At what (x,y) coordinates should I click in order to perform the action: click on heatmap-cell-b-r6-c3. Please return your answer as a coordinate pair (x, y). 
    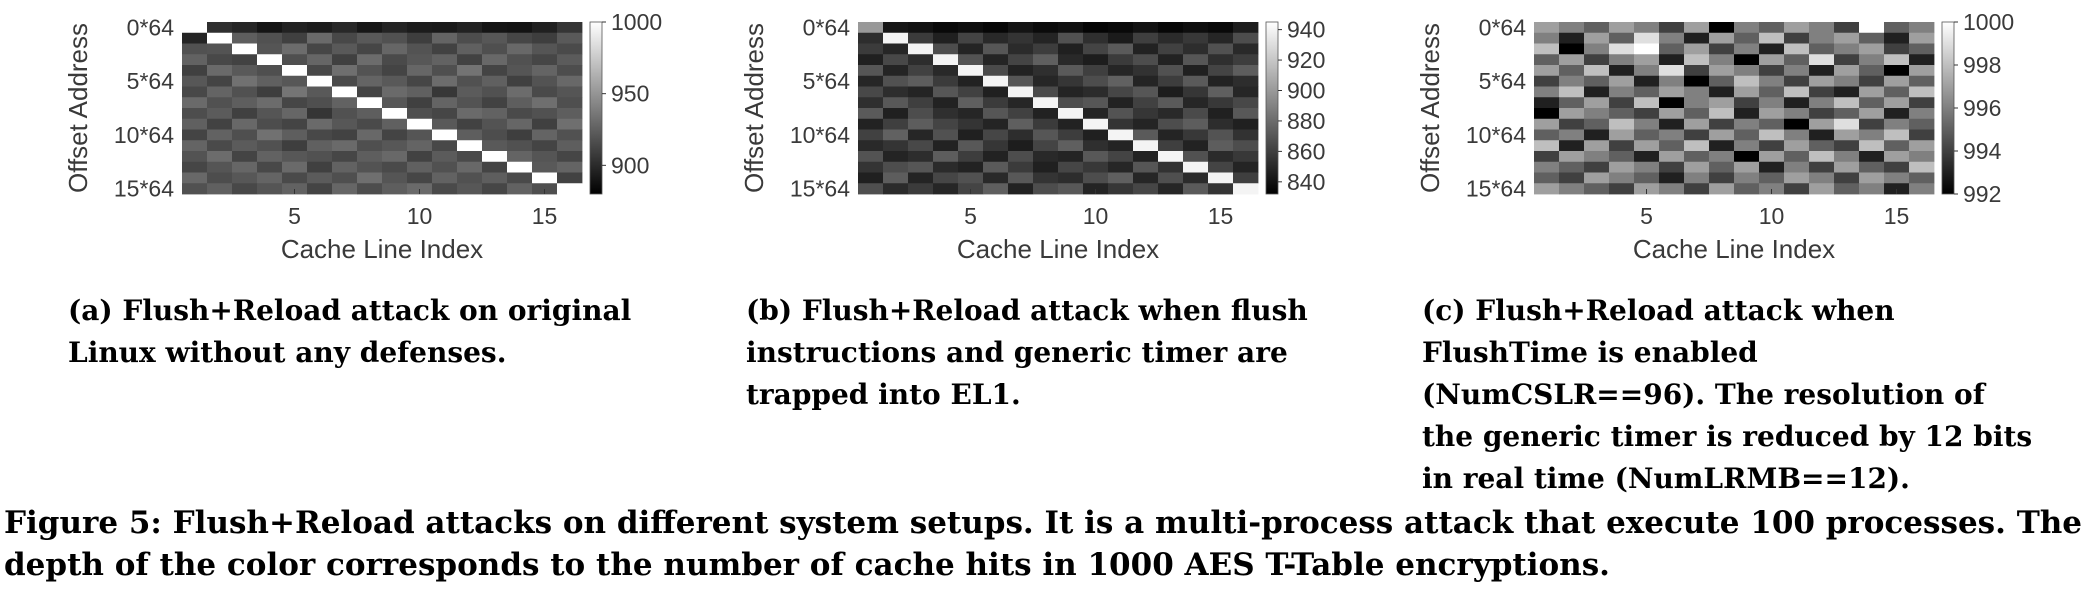
    Looking at the image, I should click on (946, 92).